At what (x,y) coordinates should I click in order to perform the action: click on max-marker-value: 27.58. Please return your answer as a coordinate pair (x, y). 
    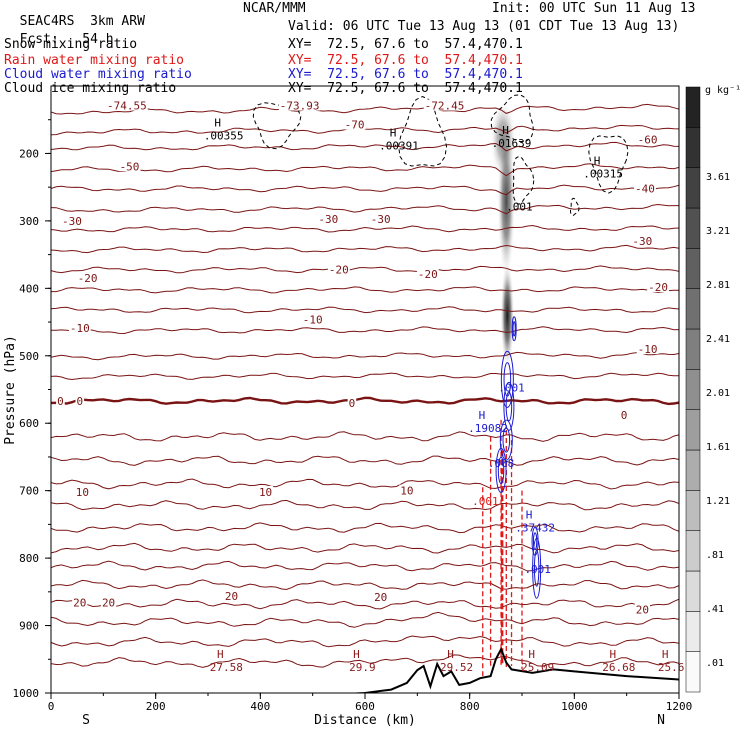
    Looking at the image, I should click on (226, 667).